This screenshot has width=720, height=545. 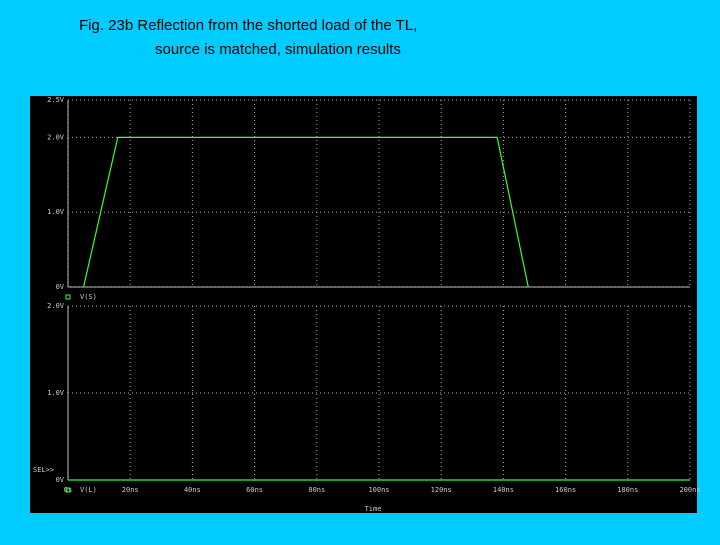 What do you see at coordinates (565, 490) in the screenshot?
I see `x-tick-label: 160ns` at bounding box center [565, 490].